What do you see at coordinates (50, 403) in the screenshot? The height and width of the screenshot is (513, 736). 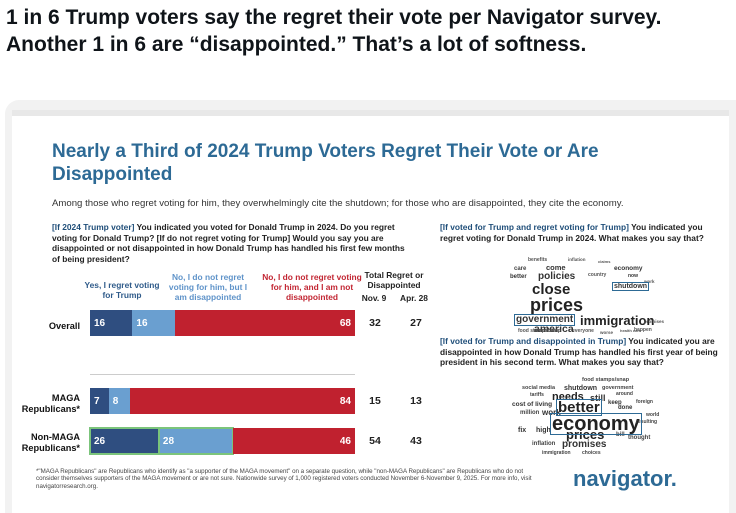 I see `row-label-maga: MAGA Republicans*` at bounding box center [50, 403].